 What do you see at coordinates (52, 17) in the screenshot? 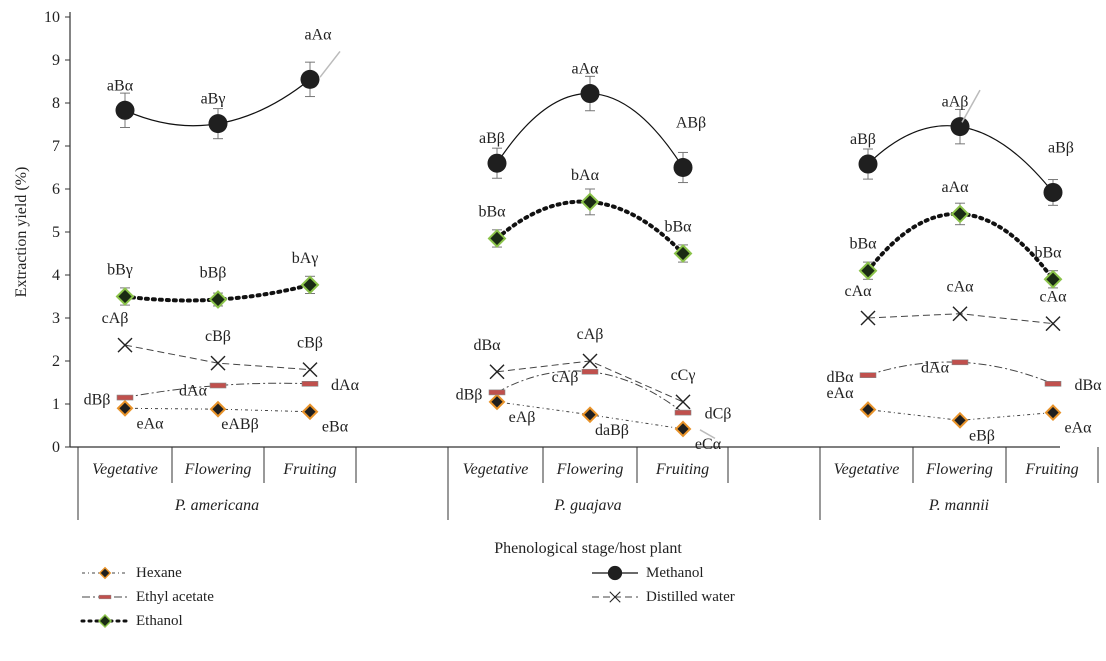
I see `y-tick-label: 10` at bounding box center [52, 17].